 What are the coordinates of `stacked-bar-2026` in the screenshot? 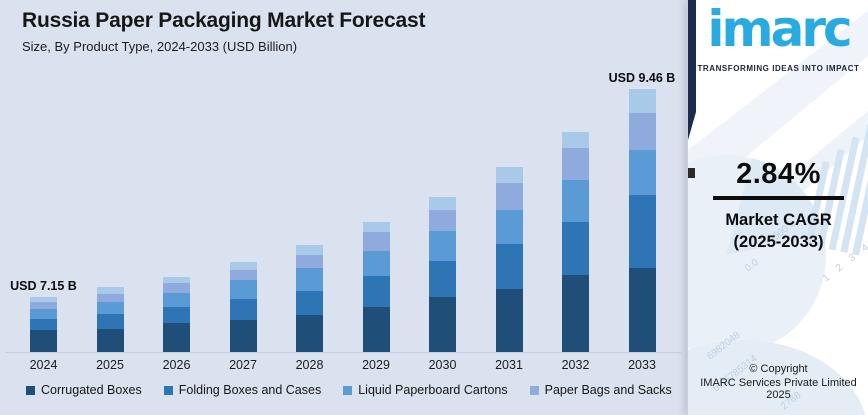 It's located at (176, 314).